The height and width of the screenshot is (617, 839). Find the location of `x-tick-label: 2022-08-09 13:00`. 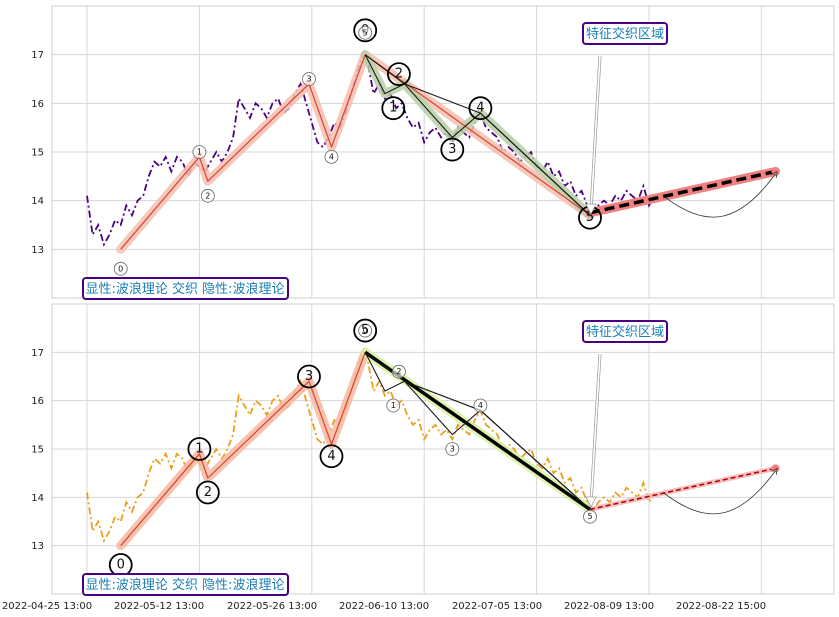

x-tick-label: 2022-08-09 13:00 is located at coordinates (609, 606).